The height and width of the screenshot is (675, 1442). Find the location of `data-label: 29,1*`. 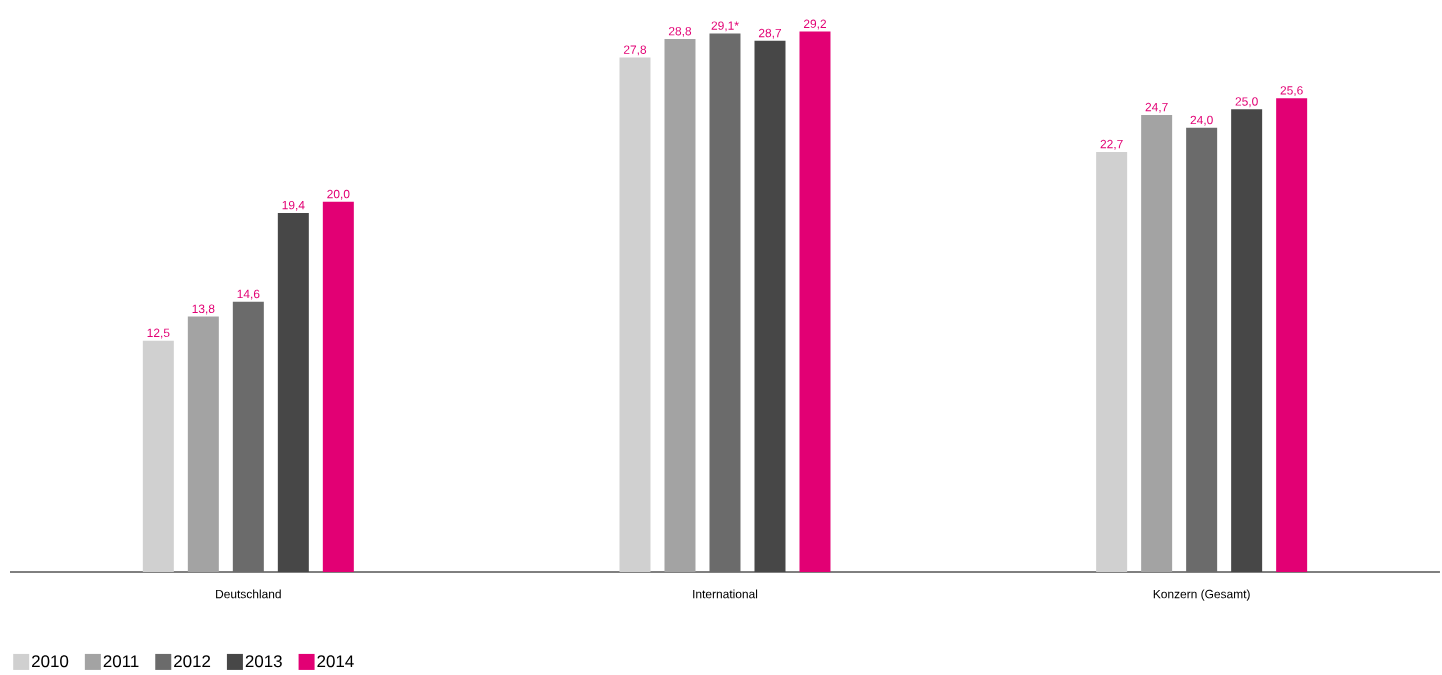

data-label: 29,1* is located at coordinates (725, 26).